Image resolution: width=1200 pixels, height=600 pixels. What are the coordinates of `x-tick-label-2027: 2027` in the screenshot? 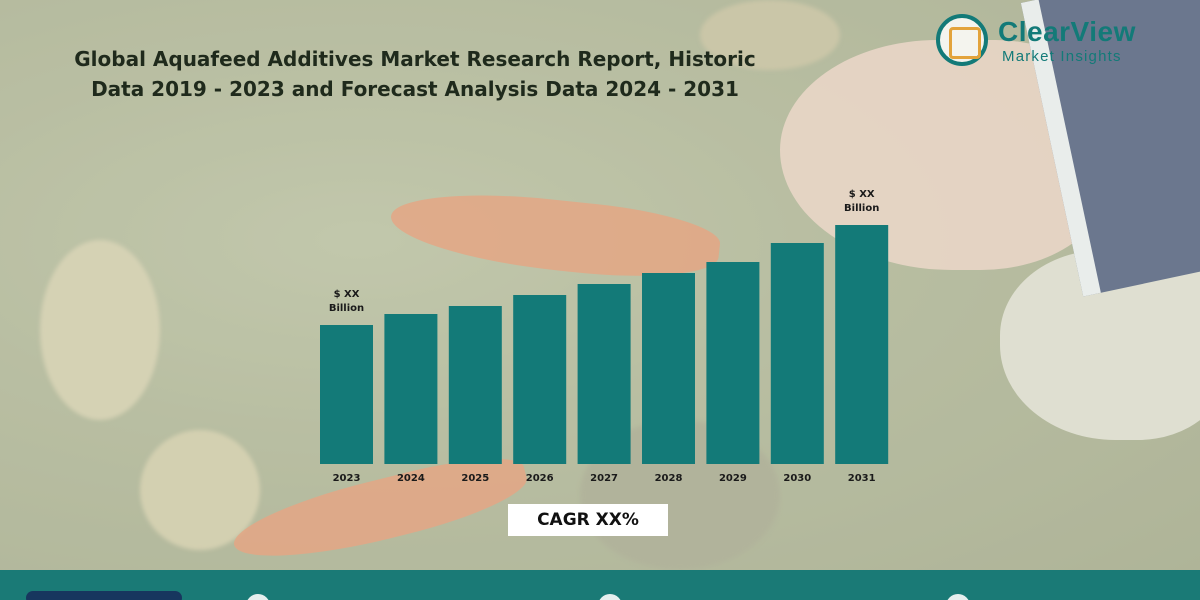 It's located at (604, 478).